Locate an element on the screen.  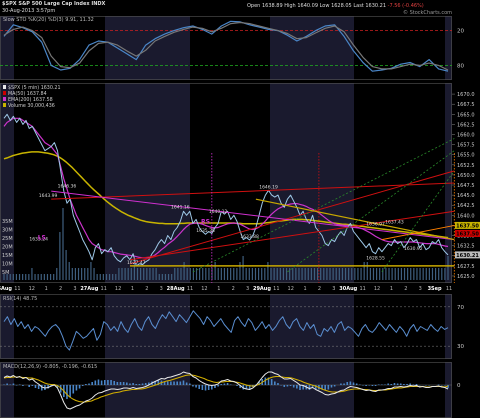
x-axis-strip is located at coordinates (226, 288).